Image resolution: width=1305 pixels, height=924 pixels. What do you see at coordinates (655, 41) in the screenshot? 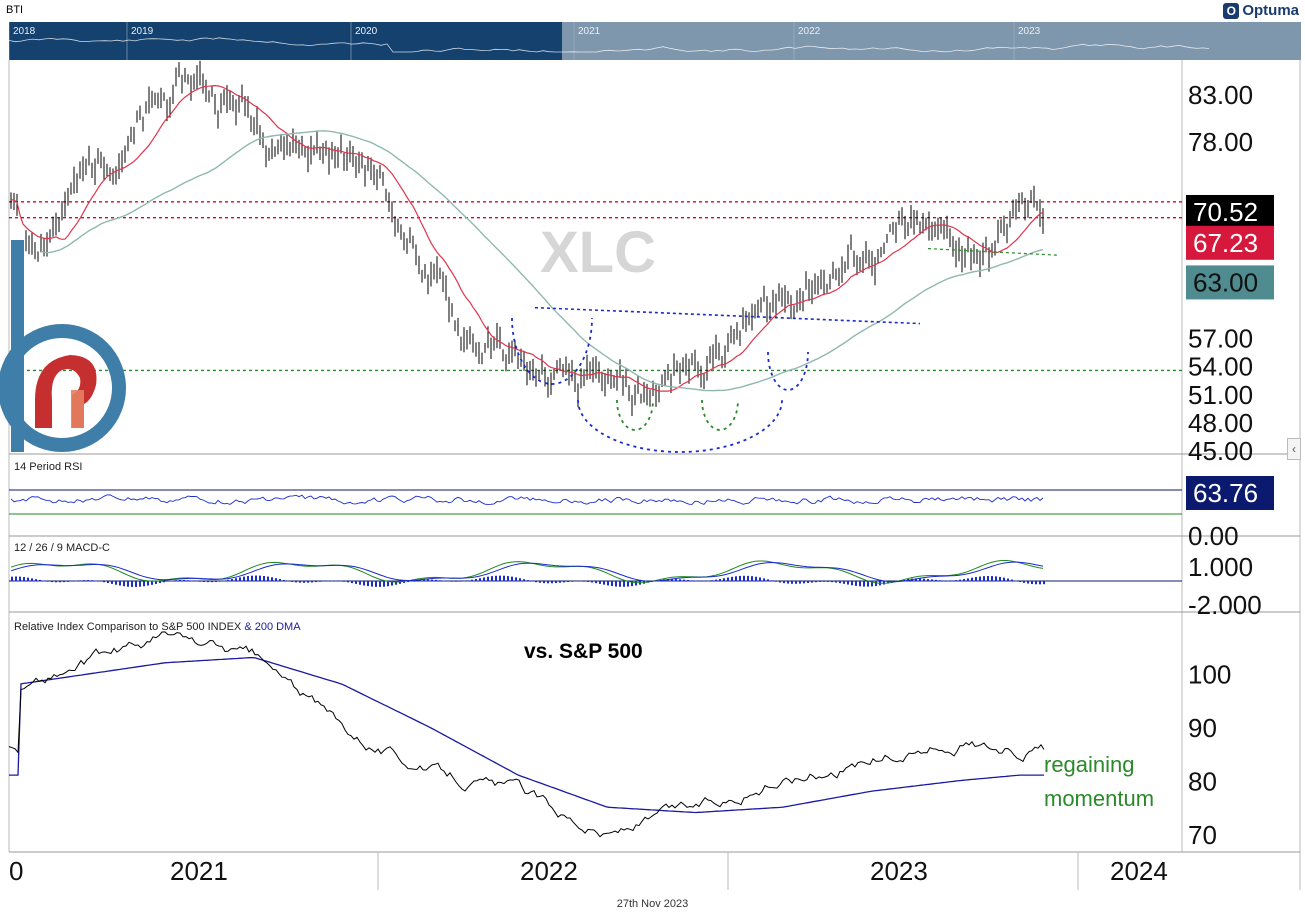
I see `time-navigator: 2018 2019 2020 2021 2022 2023` at bounding box center [655, 41].